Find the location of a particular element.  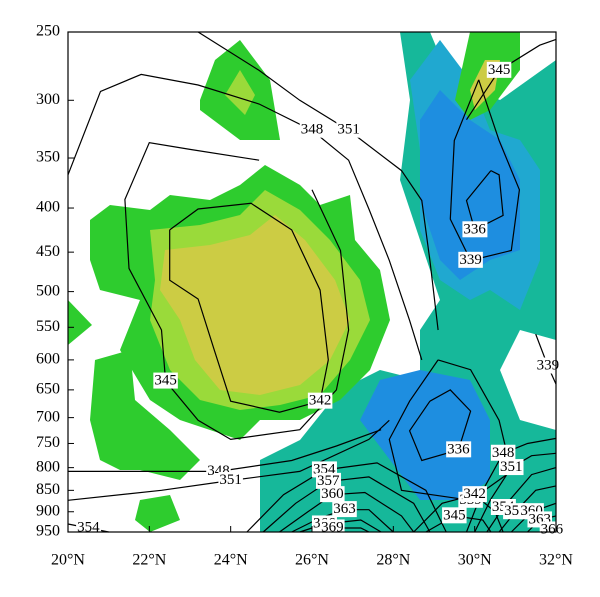

y-tick-label: 950 is located at coordinates (48, 531).